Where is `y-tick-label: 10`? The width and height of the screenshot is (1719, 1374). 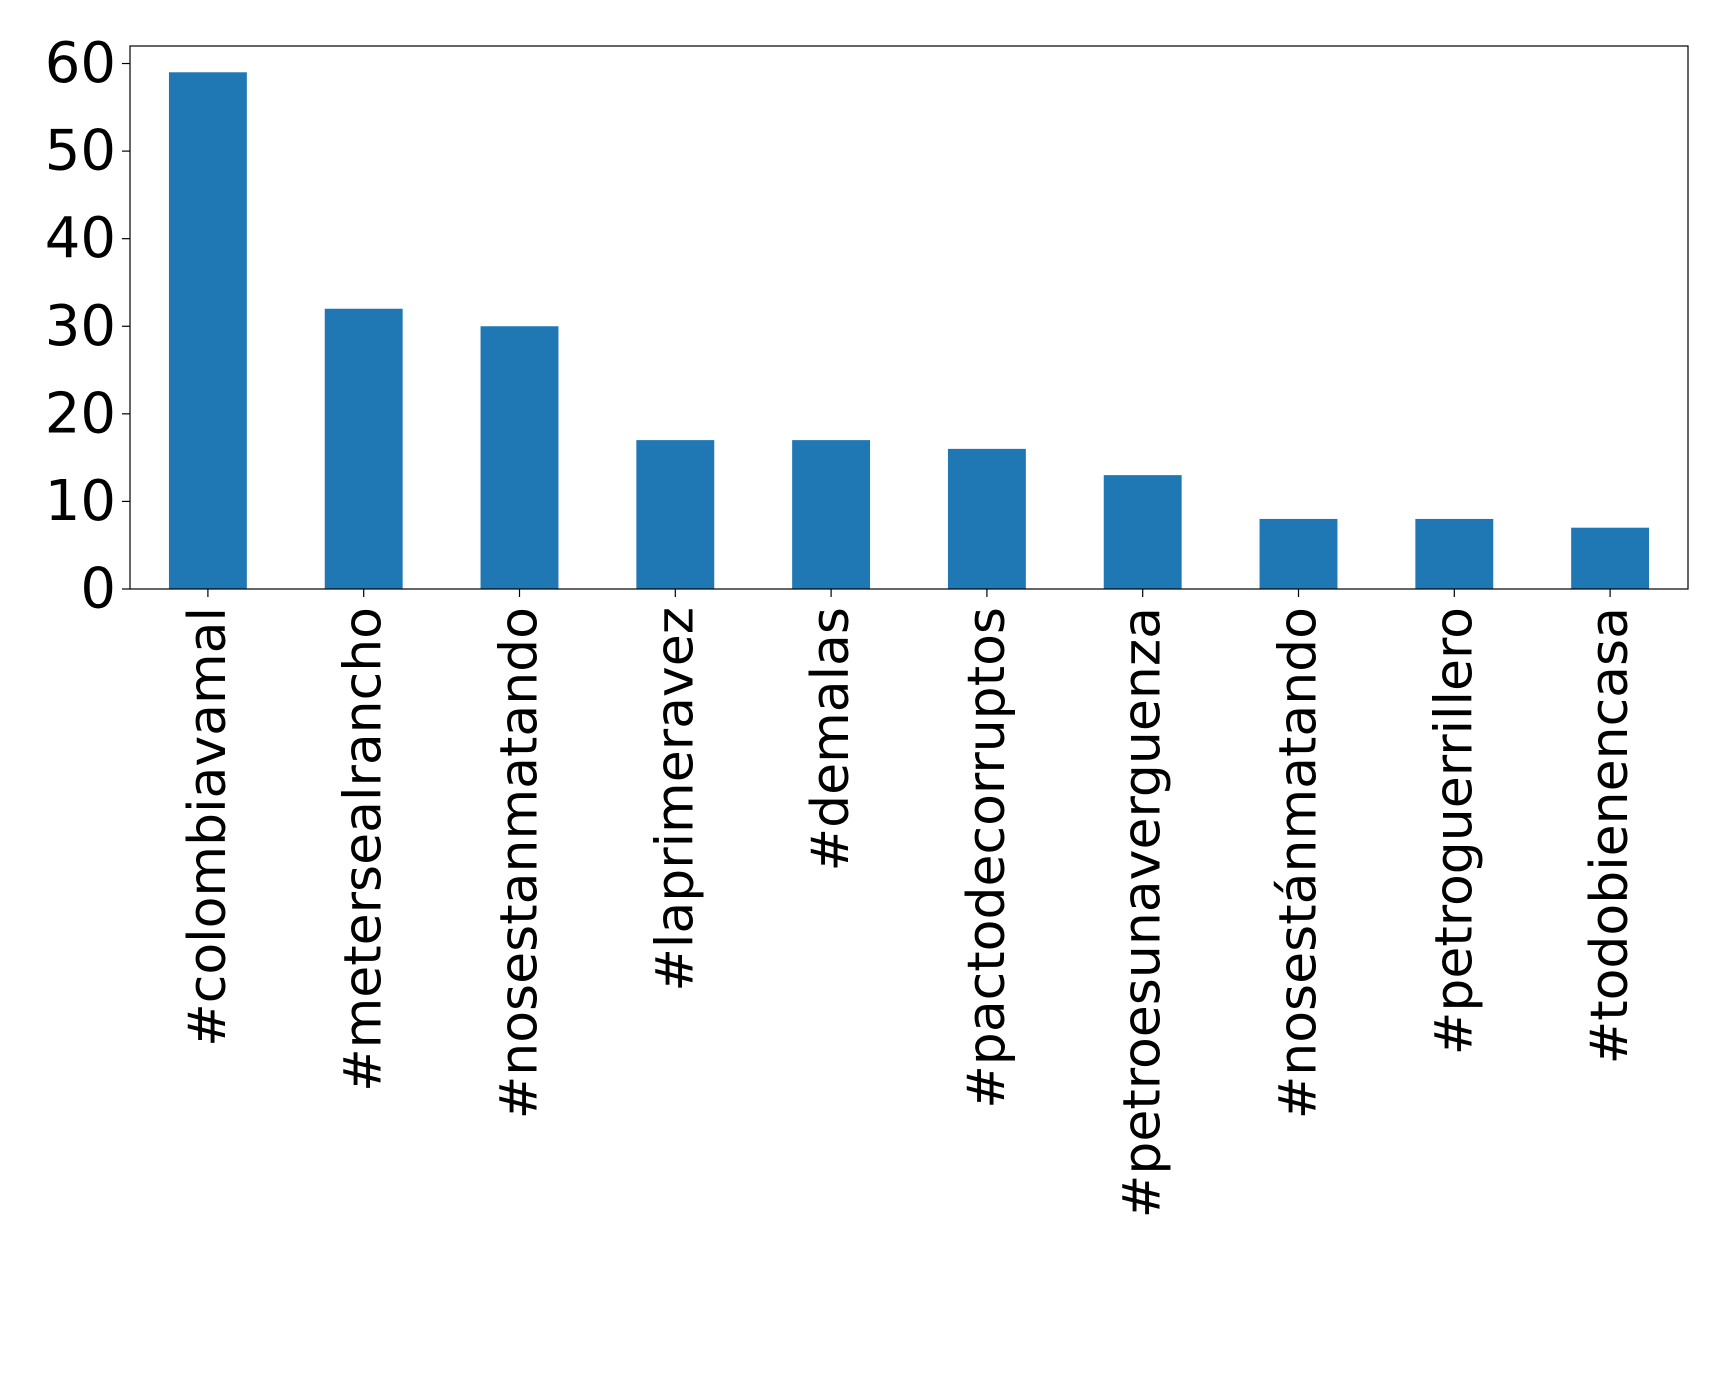 y-tick-label: 10 is located at coordinates (80, 501).